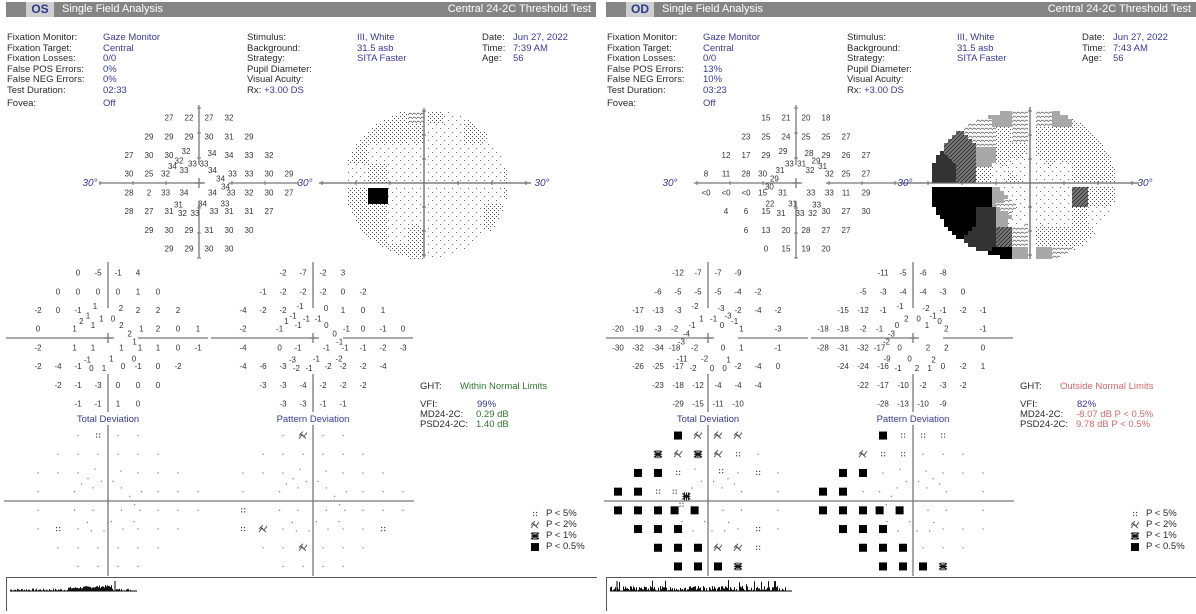  What do you see at coordinates (209, 230) in the screenshot?
I see `threshold-value: 31` at bounding box center [209, 230].